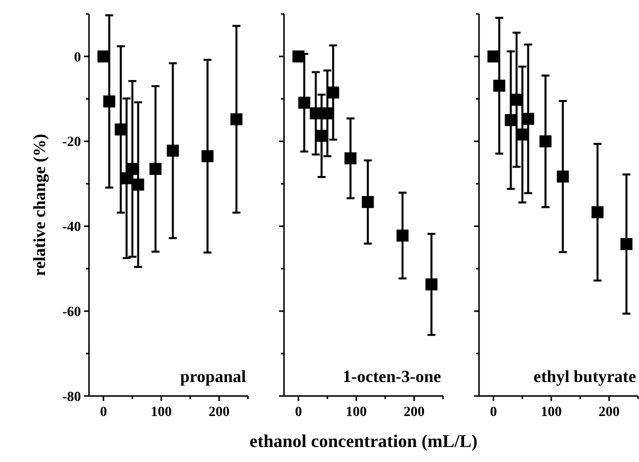 Image resolution: width=639 pixels, height=462 pixels. What do you see at coordinates (213, 376) in the screenshot?
I see `annotation: propanal` at bounding box center [213, 376].